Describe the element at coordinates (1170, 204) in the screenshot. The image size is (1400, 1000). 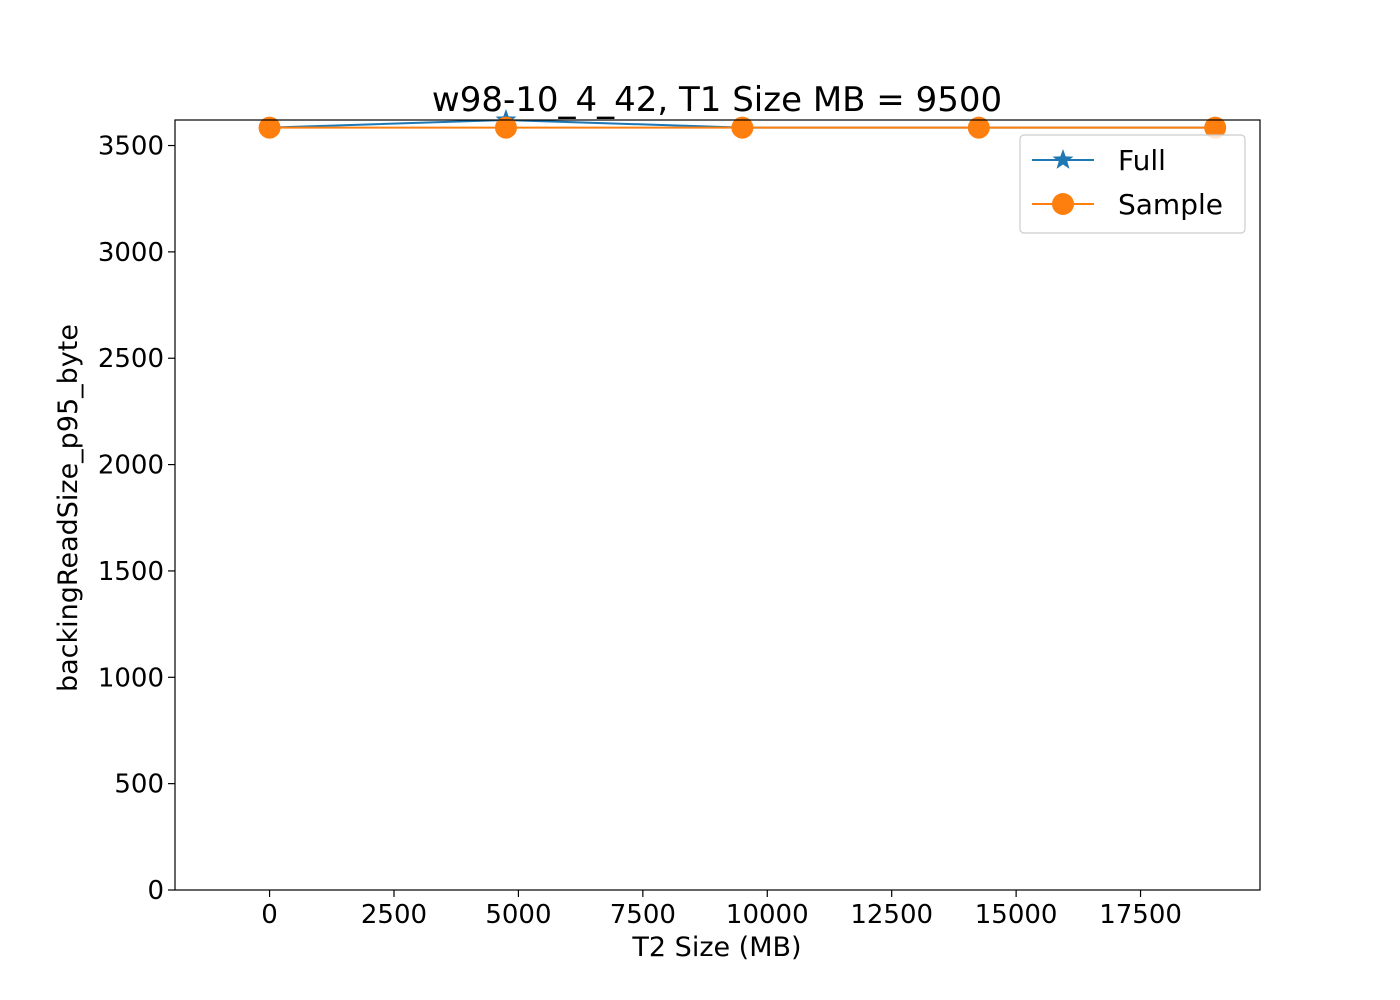
I see `legend-label-sample: Sample` at that location.